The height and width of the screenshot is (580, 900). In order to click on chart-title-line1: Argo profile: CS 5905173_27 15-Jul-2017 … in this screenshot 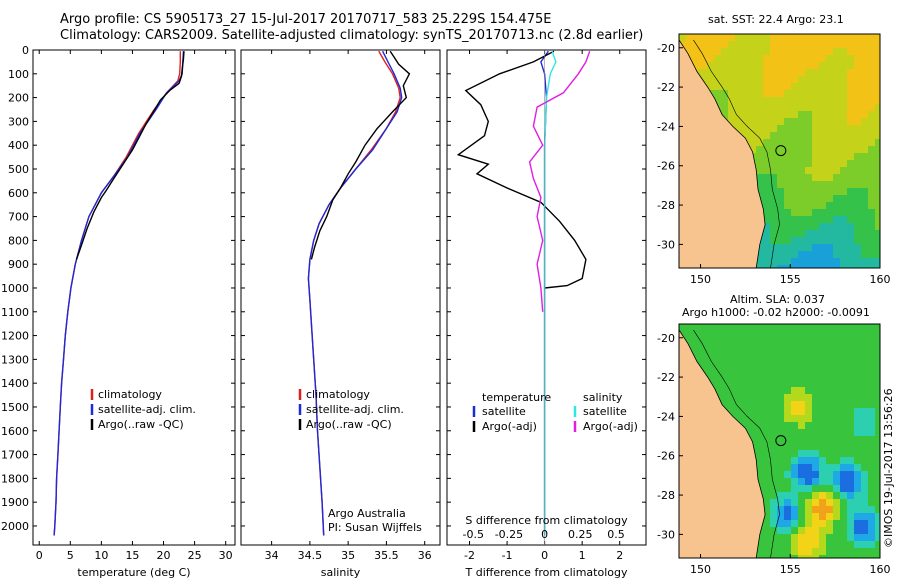, I will do `click(306, 19)`.